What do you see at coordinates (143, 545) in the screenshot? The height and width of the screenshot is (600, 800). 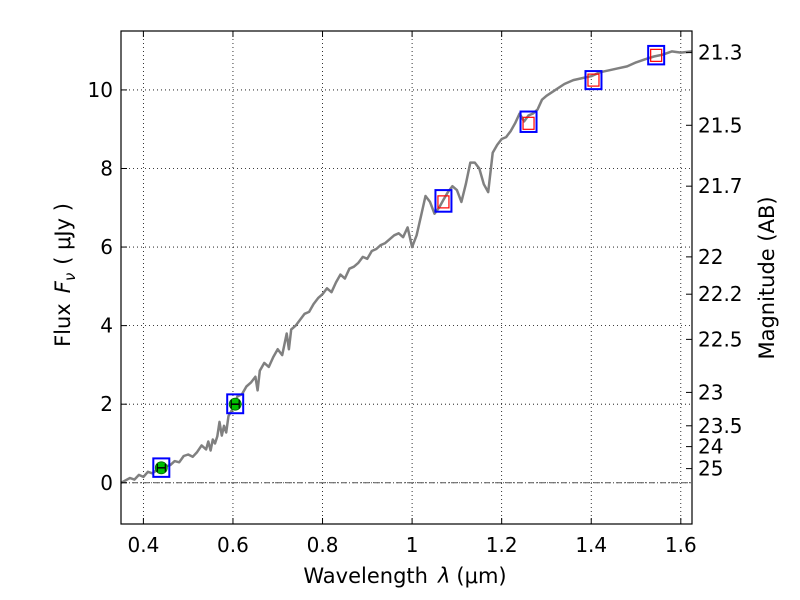 I see `x-tick-label: 0.4` at bounding box center [143, 545].